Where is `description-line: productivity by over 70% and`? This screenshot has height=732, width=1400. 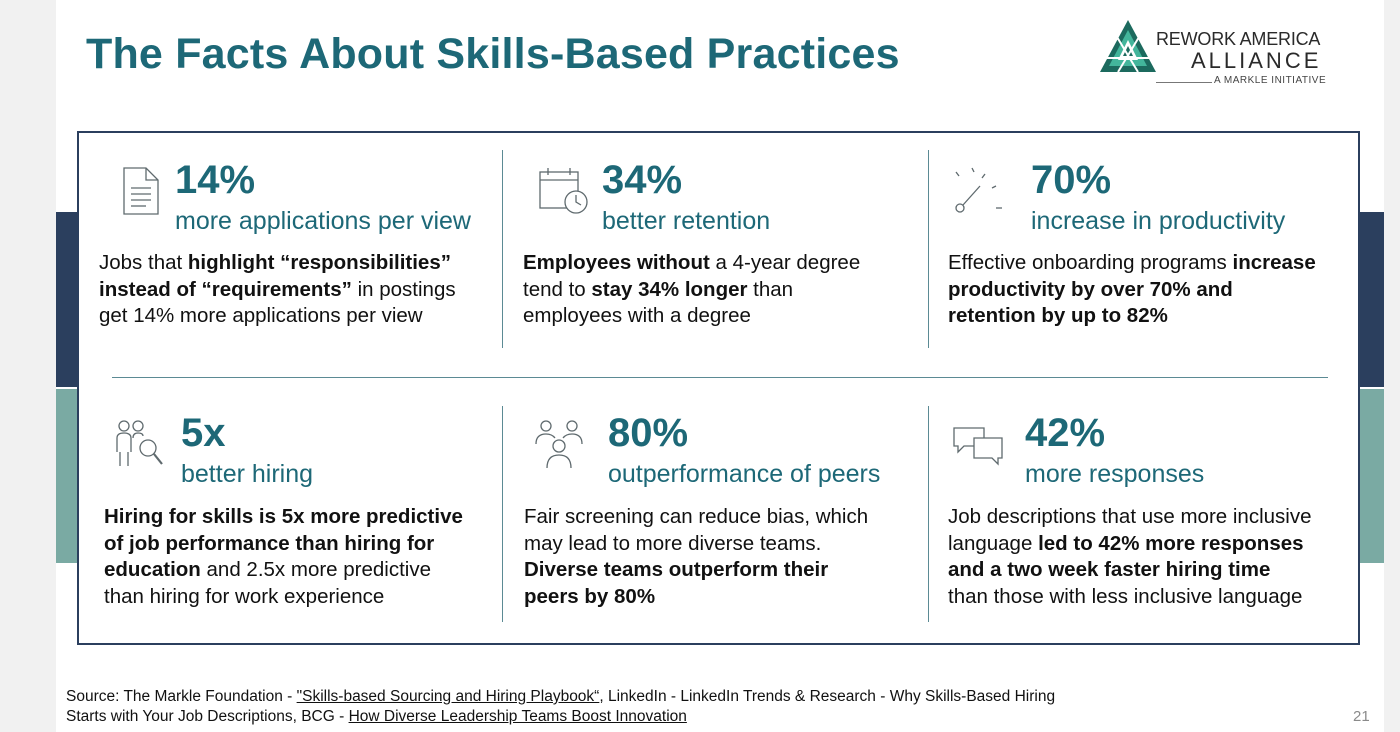
description-line: productivity by over 70% and is located at coordinates (1132, 290).